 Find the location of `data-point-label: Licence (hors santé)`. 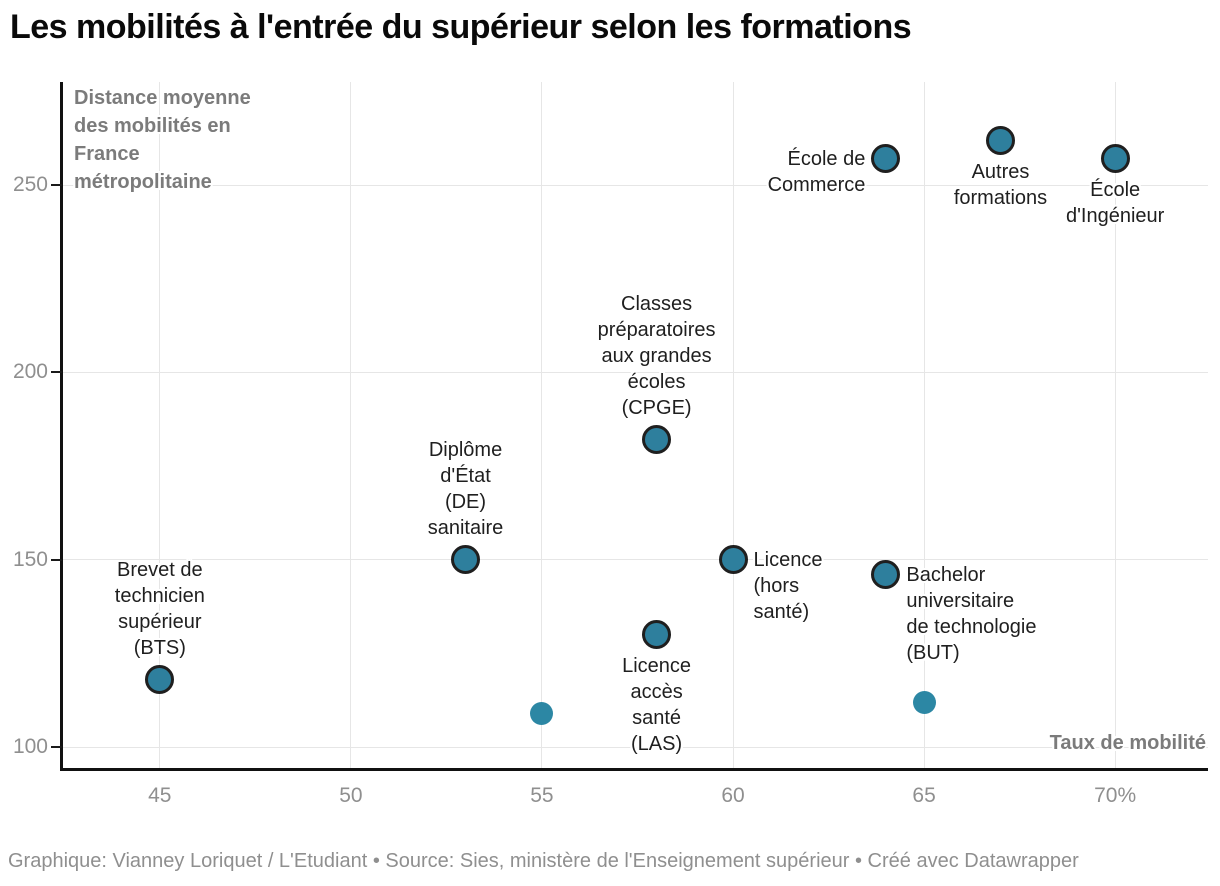

data-point-label: Licence (hors santé) is located at coordinates (788, 585).